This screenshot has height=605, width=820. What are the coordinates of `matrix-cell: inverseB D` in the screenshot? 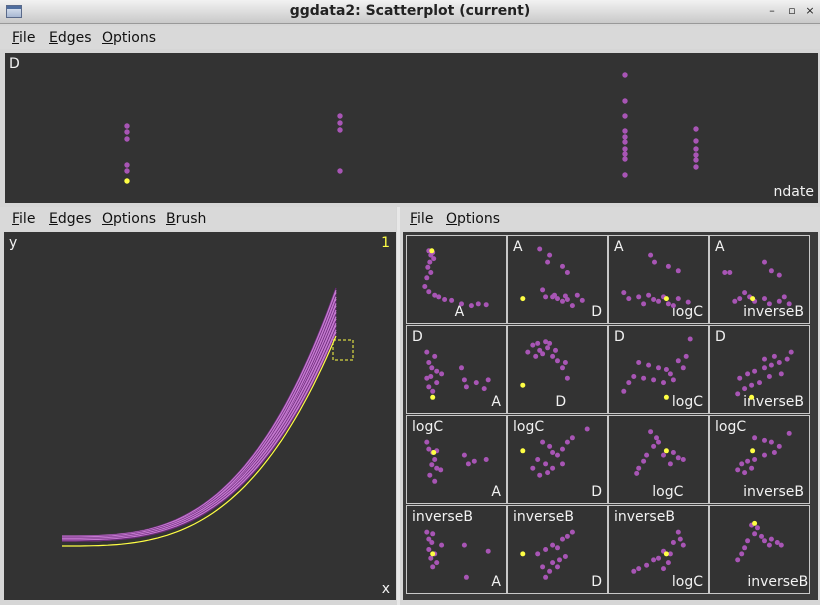 It's located at (557, 549).